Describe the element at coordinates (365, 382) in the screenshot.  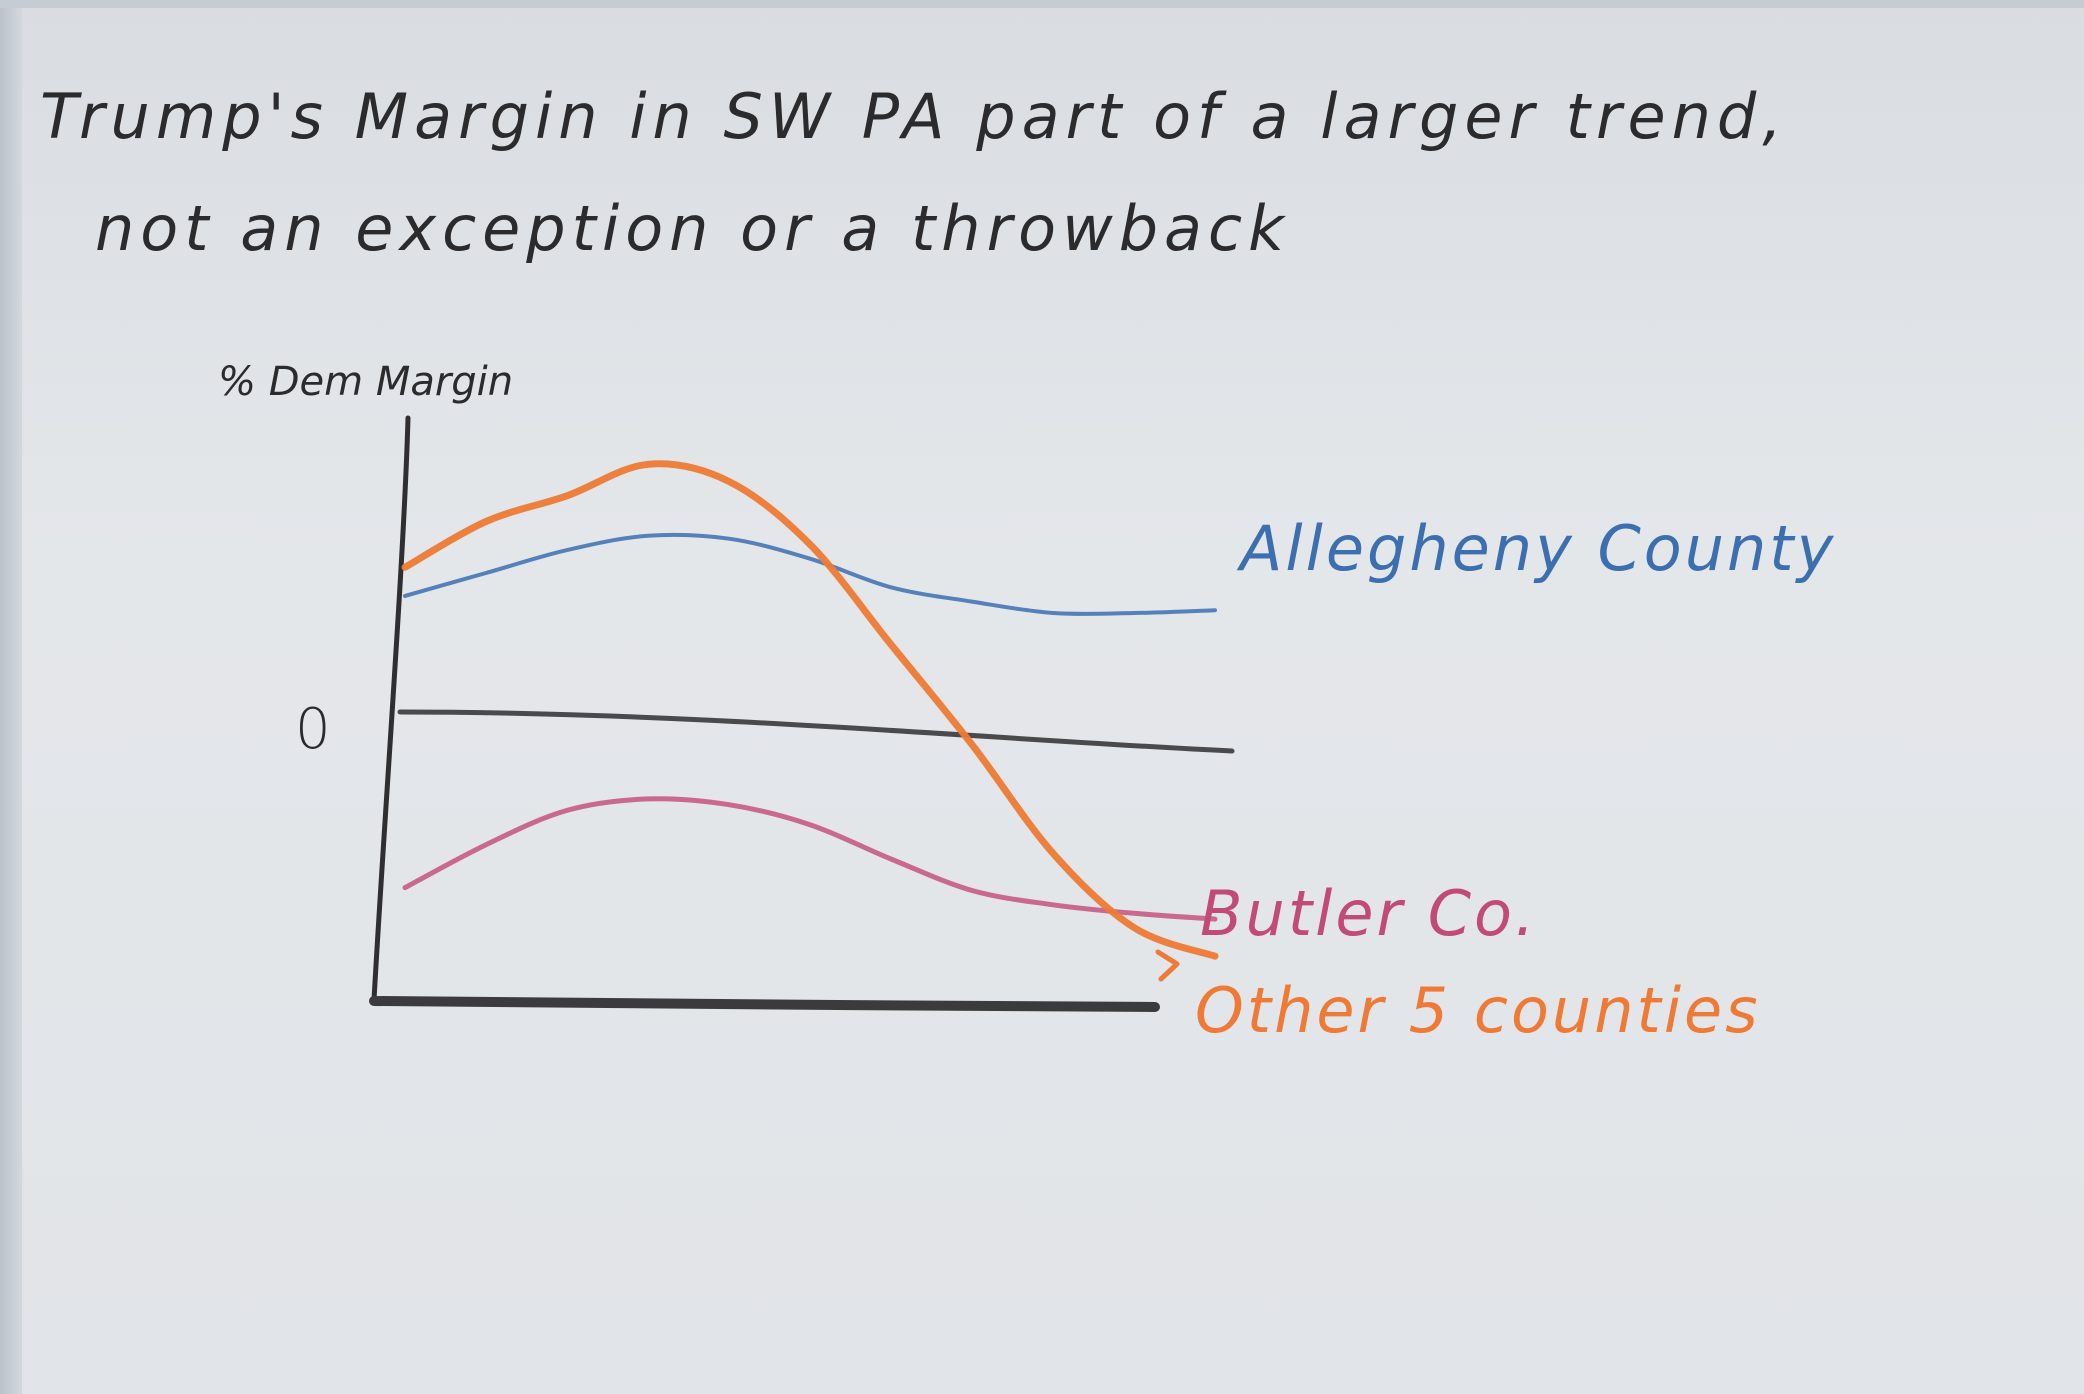
I see `y-axis-label: % Dem Margin` at that location.